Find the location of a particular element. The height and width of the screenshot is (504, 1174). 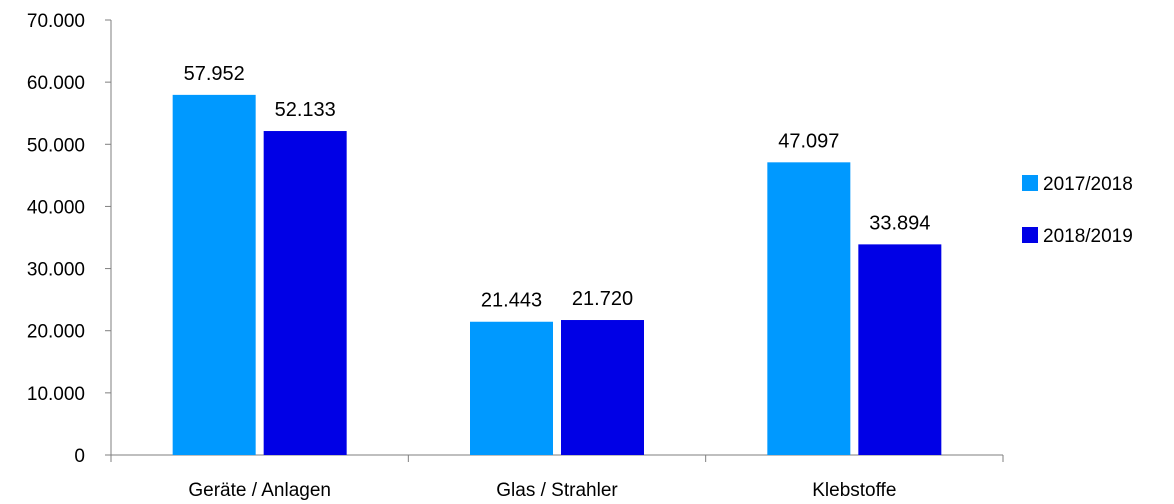

x-category-label: Klebstoffe is located at coordinates (854, 490).